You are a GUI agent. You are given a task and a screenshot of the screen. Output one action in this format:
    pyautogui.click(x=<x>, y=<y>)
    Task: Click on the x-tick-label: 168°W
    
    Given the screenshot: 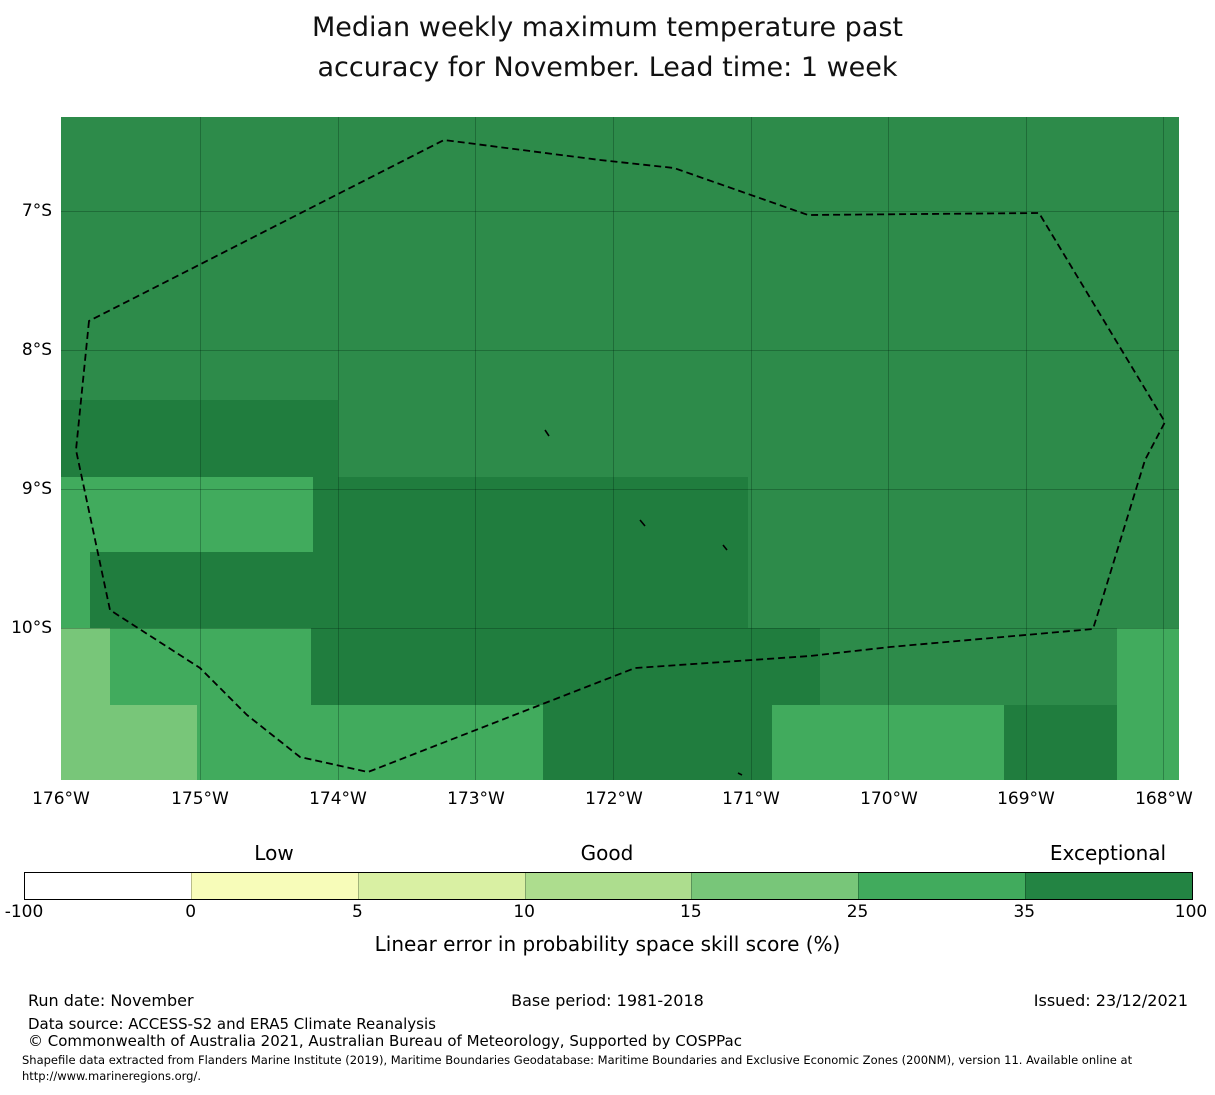 What is the action you would take?
    pyautogui.click(x=1164, y=799)
    